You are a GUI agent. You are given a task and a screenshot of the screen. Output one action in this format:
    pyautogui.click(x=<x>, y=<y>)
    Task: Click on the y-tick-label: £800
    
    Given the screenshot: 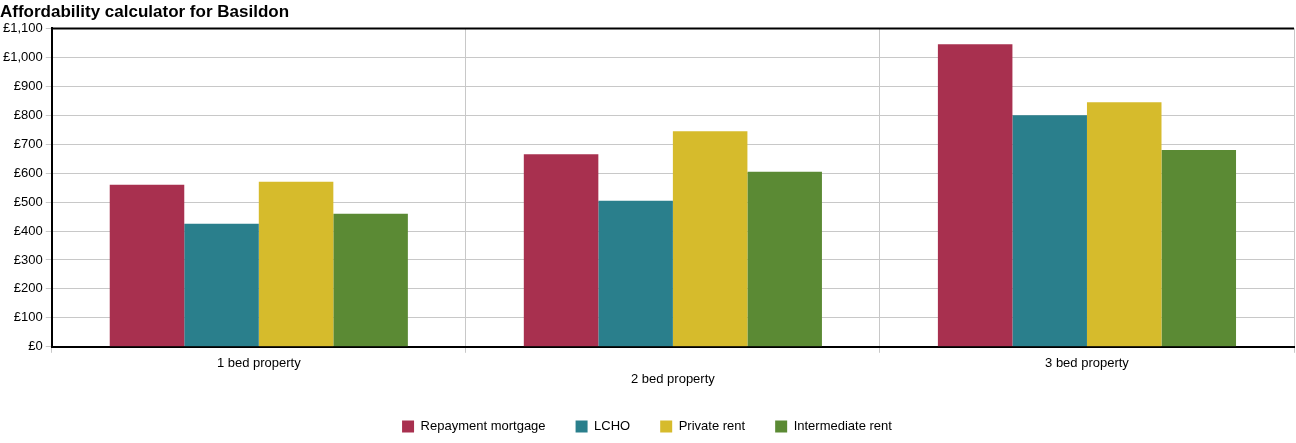 What is the action you would take?
    pyautogui.click(x=28, y=114)
    